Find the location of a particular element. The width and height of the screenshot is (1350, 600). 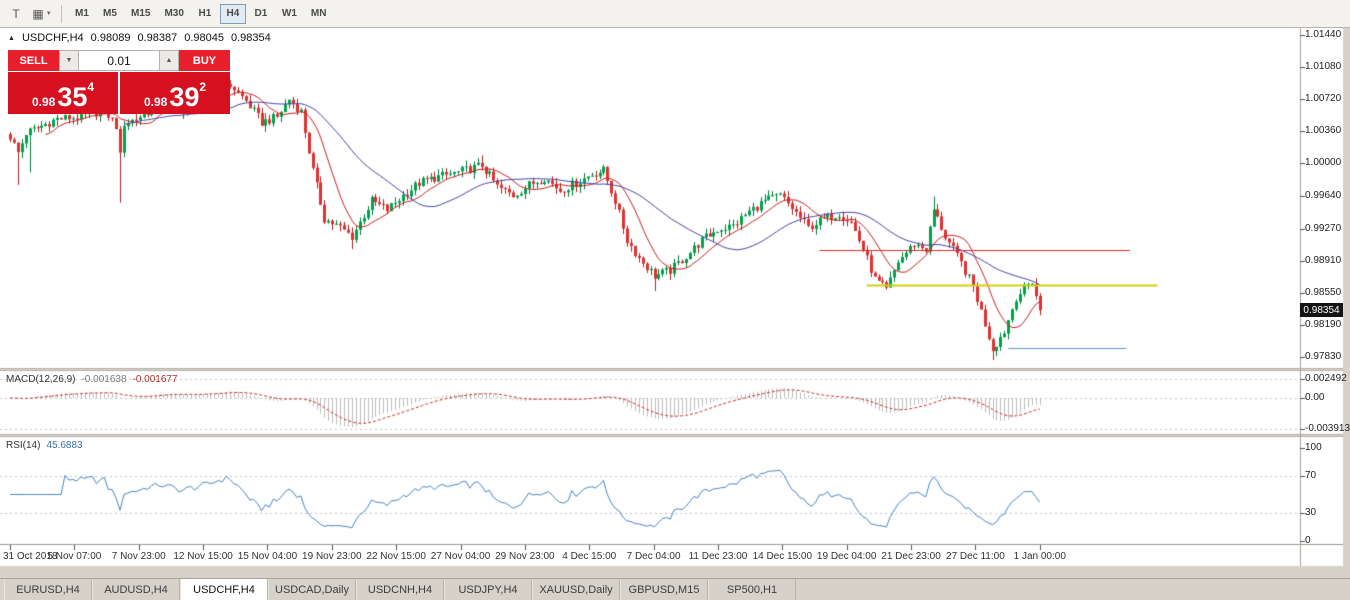

arrow-up-icon: ▲ is located at coordinates (169, 60).